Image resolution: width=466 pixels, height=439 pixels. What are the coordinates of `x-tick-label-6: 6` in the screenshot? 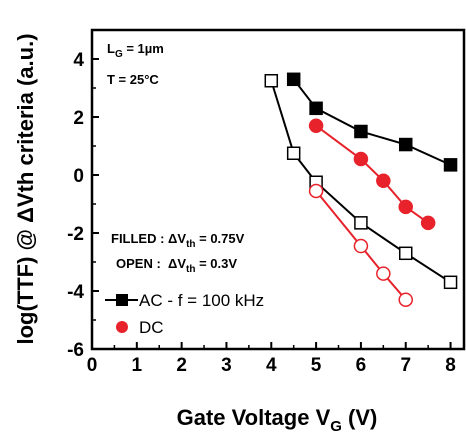 It's located at (361, 365).